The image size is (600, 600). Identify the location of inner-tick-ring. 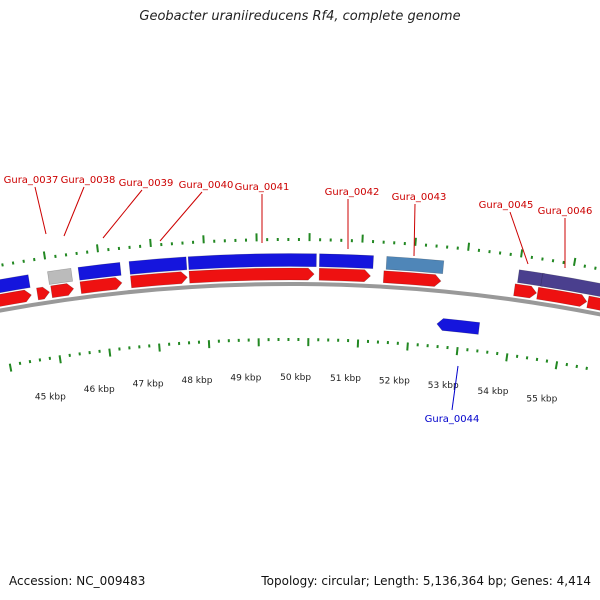
(298, 354).